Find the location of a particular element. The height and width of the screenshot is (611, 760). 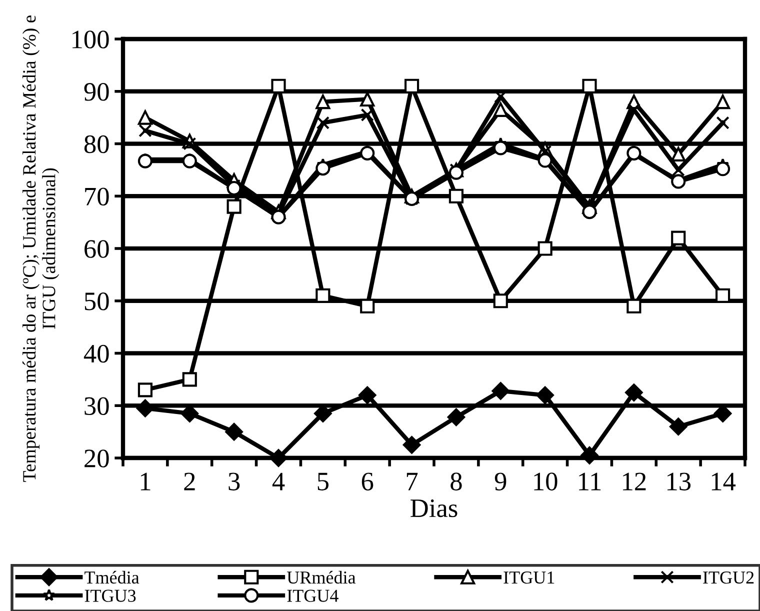

x-tick-label: 12 is located at coordinates (634, 481).